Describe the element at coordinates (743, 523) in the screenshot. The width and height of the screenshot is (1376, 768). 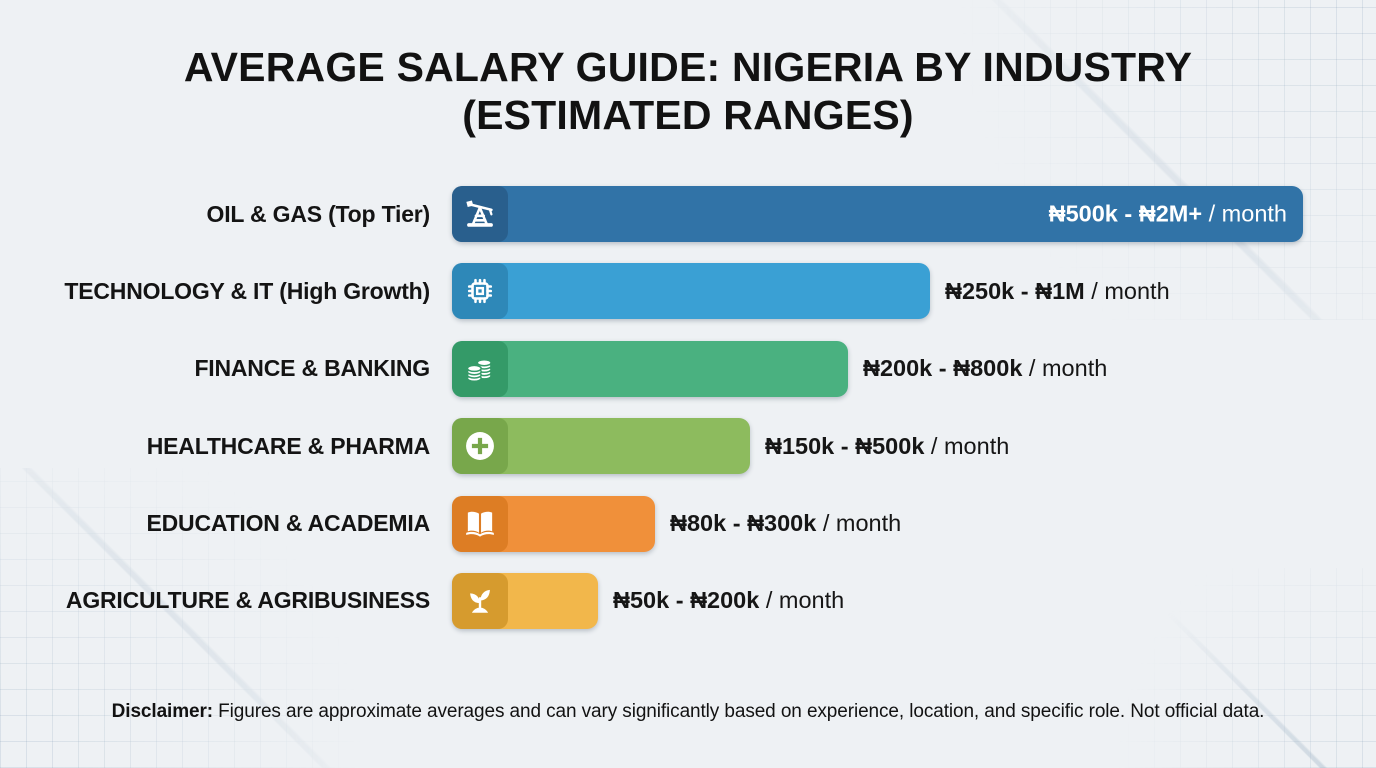
I see `salary-range-text: ₦80k - ₦300k` at that location.